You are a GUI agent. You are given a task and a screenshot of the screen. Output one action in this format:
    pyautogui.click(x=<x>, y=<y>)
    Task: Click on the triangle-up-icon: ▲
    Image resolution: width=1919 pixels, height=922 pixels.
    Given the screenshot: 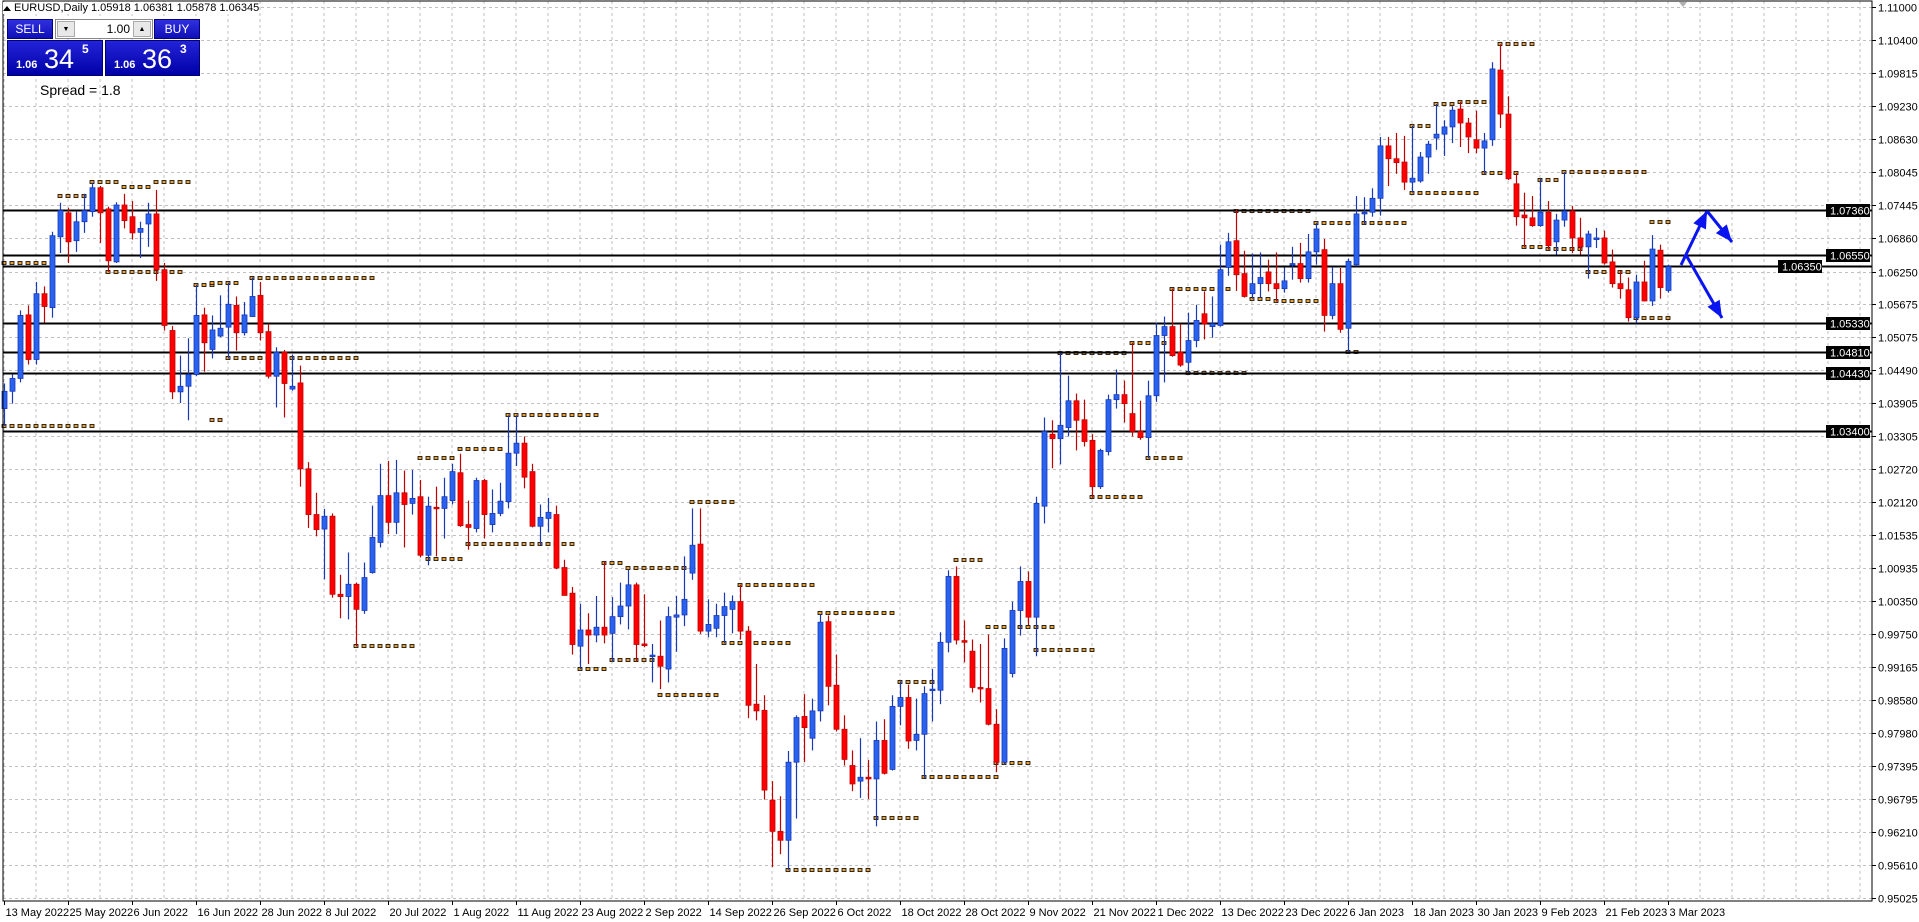 What is the action you would take?
    pyautogui.click(x=142, y=29)
    